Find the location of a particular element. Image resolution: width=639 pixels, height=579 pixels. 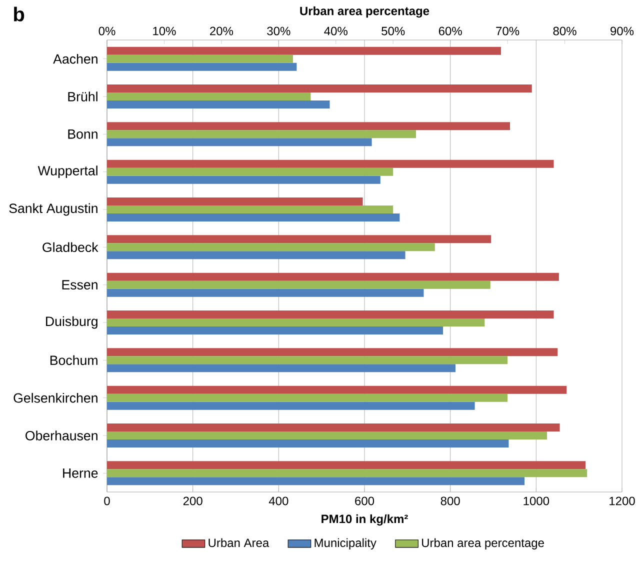

y-tick-label: Duisburg is located at coordinates (72, 322).